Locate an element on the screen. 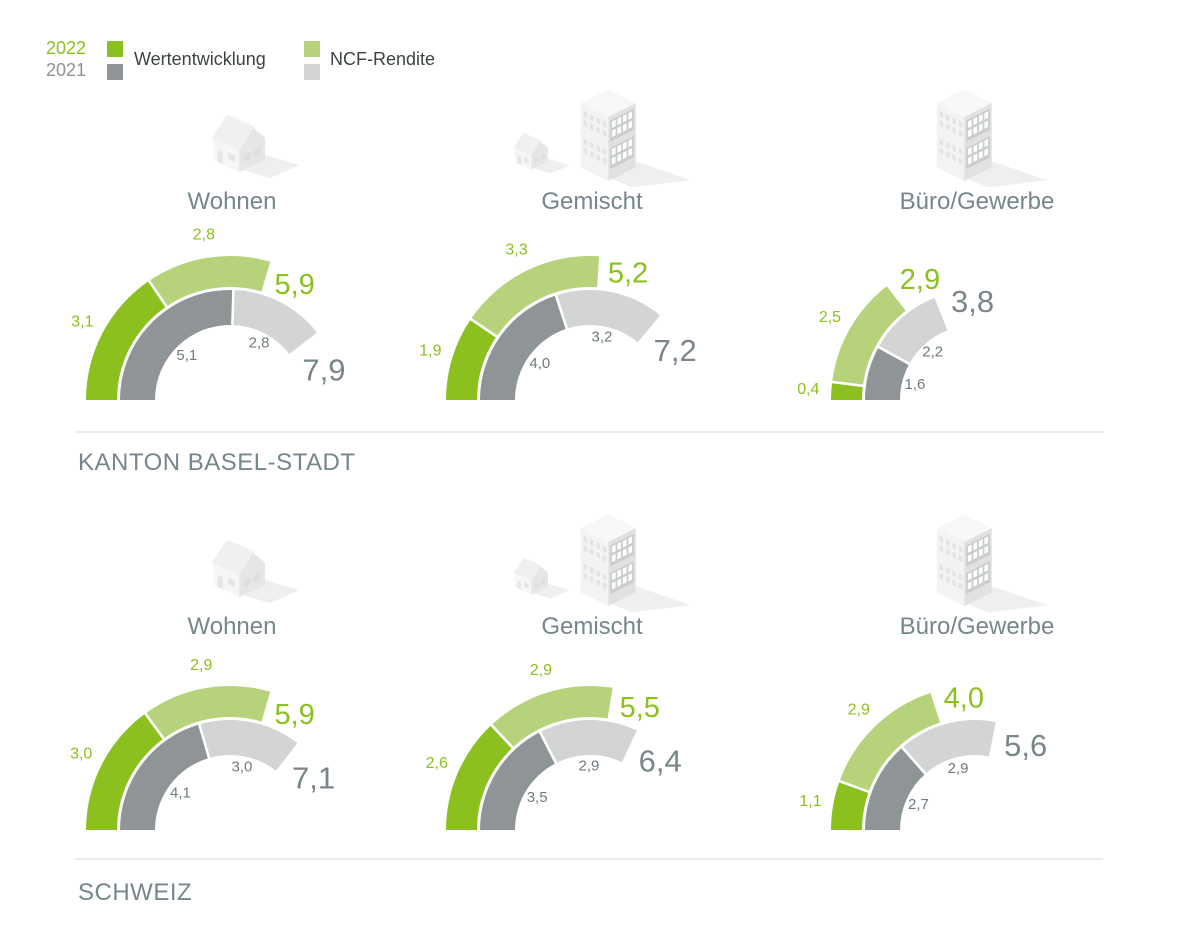 The width and height of the screenshot is (1190, 945). svg-text: 5,2 is located at coordinates (628, 274).